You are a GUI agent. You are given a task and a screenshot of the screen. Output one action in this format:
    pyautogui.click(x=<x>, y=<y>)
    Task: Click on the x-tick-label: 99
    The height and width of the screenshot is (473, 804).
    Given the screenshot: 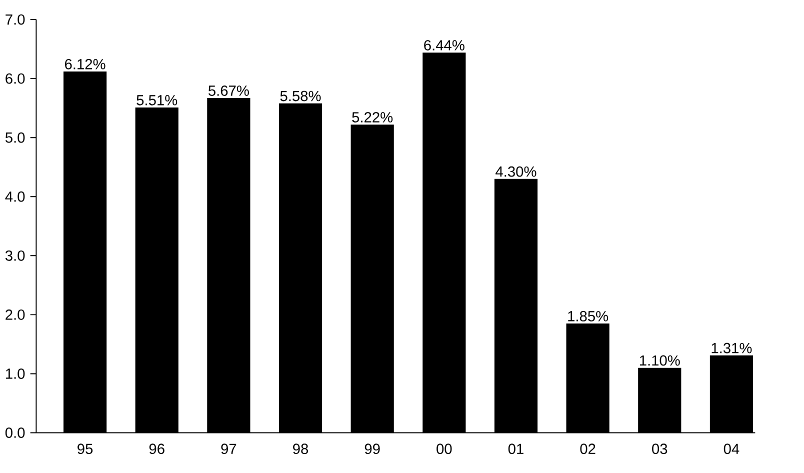 What is the action you would take?
    pyautogui.click(x=372, y=449)
    